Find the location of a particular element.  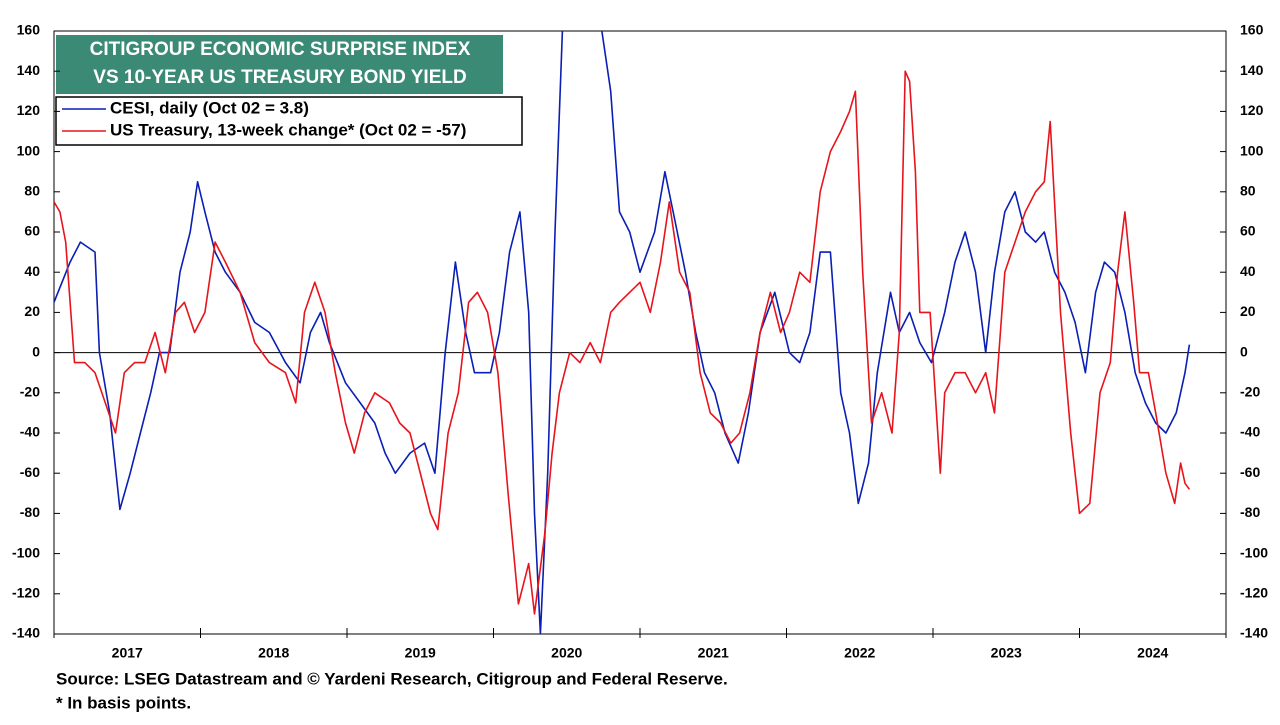

y-tick-label: 20 is located at coordinates (32, 311).